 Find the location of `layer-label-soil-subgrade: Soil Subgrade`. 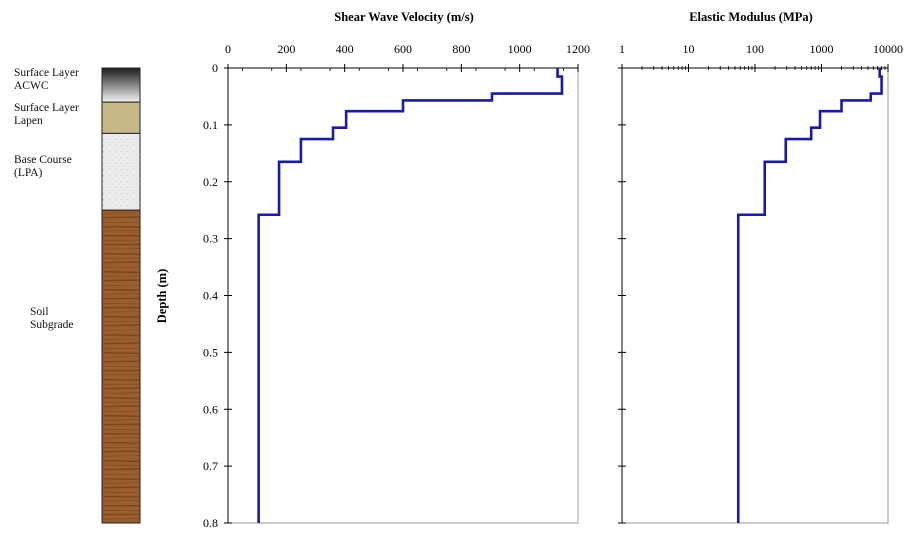

layer-label-soil-subgrade: Soil Subgrade is located at coordinates (51, 319).